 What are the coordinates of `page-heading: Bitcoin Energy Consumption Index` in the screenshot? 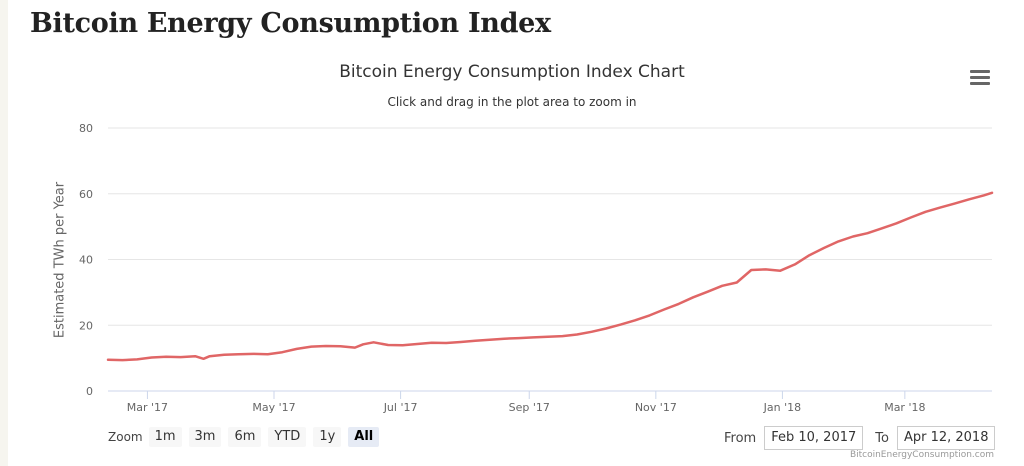 It's located at (290, 23).